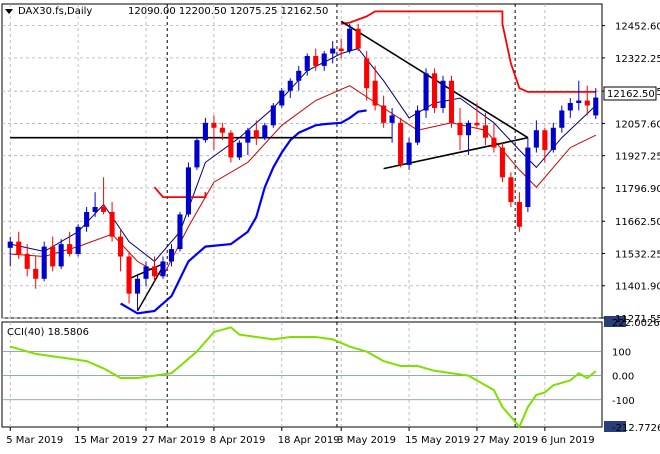 This screenshot has height=454, width=660. I want to click on wedge-lower-line, so click(150, 289).